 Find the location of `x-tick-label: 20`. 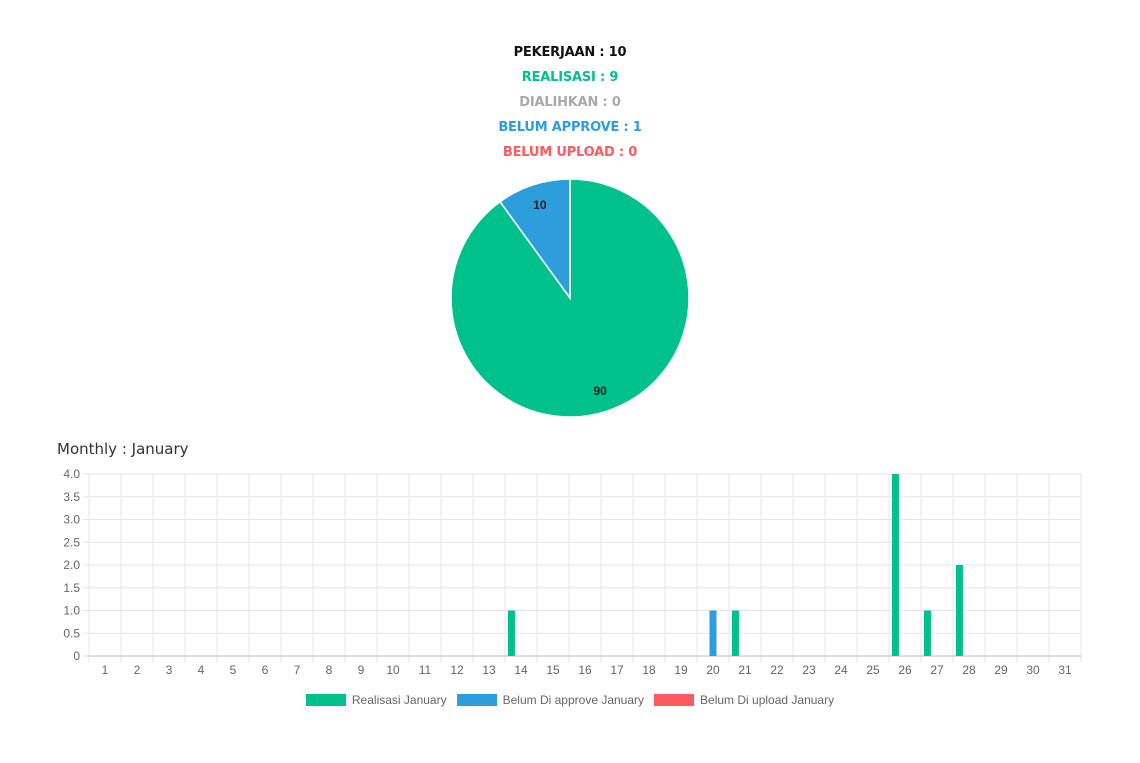

x-tick-label: 20 is located at coordinates (713, 670).